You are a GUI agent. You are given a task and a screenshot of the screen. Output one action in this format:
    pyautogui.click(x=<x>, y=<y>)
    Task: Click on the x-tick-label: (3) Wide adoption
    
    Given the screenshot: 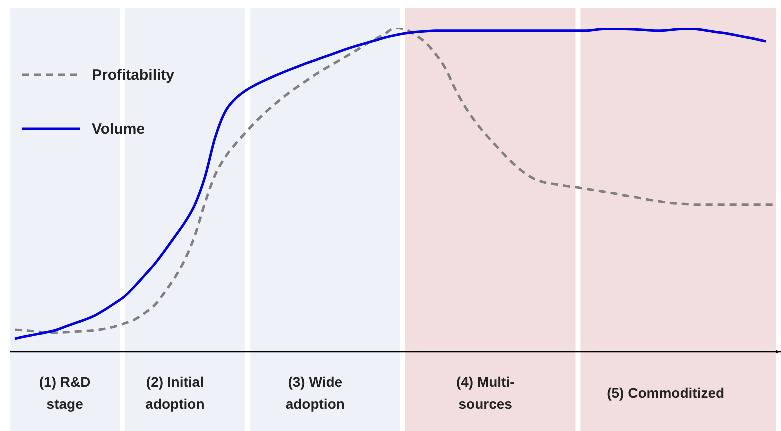 What is the action you would take?
    pyautogui.click(x=315, y=393)
    